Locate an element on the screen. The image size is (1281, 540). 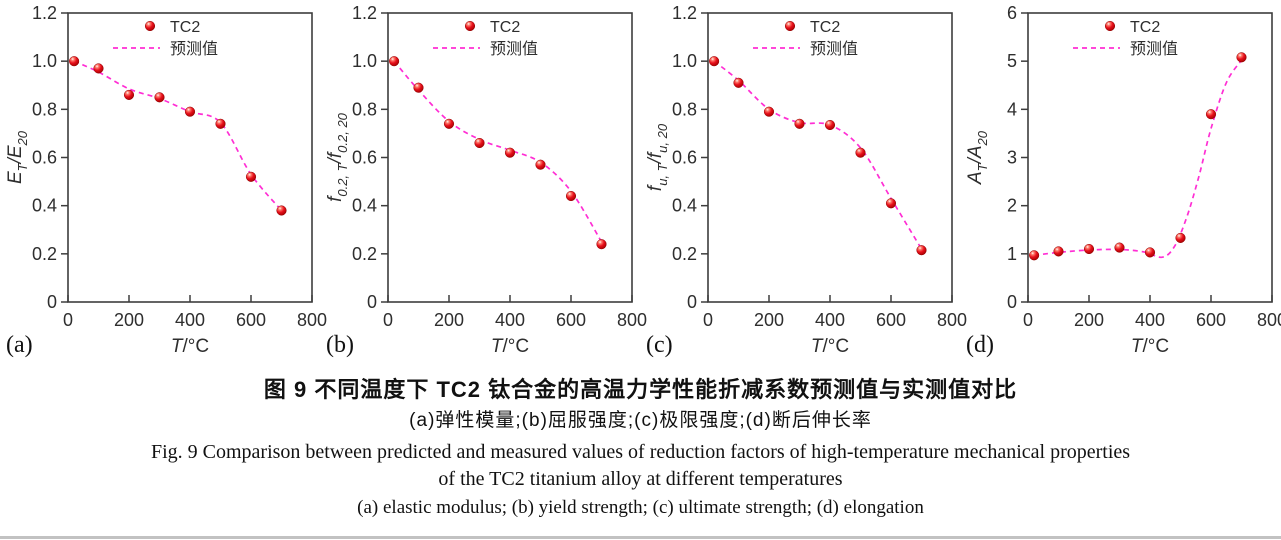
svg-text: fu, T/fu, 20 is located at coordinates (657, 157).